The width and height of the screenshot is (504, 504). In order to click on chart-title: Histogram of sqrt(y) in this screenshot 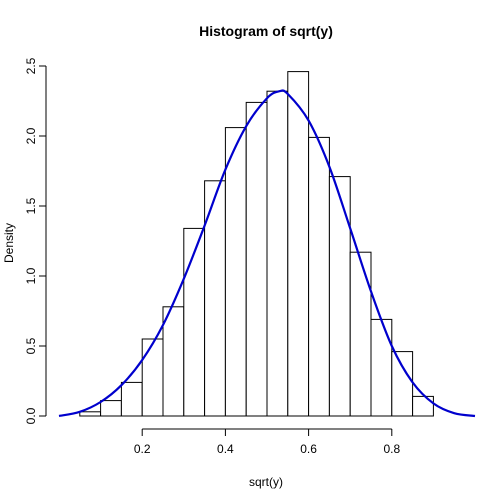, I will do `click(266, 31)`.